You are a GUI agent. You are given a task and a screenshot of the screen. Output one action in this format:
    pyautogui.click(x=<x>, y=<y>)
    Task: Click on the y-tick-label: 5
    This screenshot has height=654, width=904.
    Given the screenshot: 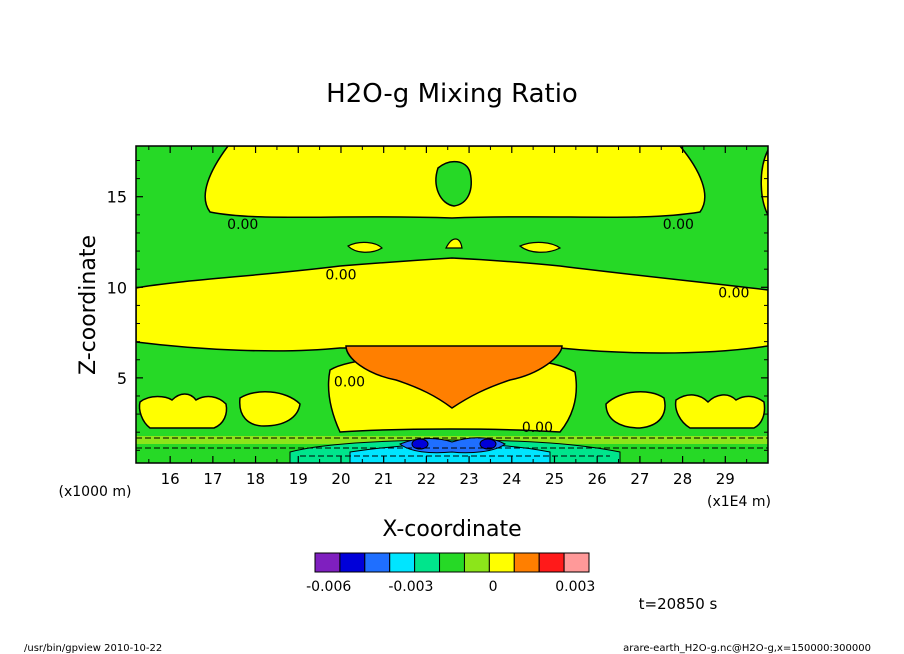 What is the action you would take?
    pyautogui.click(x=122, y=378)
    